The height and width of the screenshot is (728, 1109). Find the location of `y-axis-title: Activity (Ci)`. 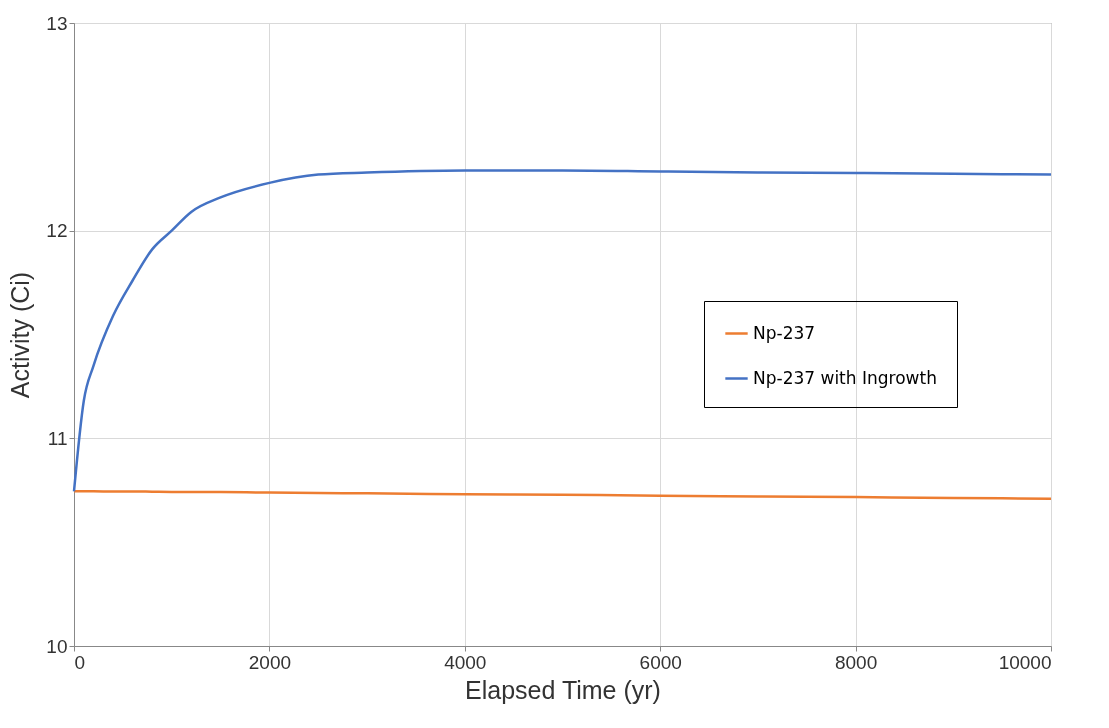

y-axis-title: Activity (Ci) is located at coordinates (20, 335).